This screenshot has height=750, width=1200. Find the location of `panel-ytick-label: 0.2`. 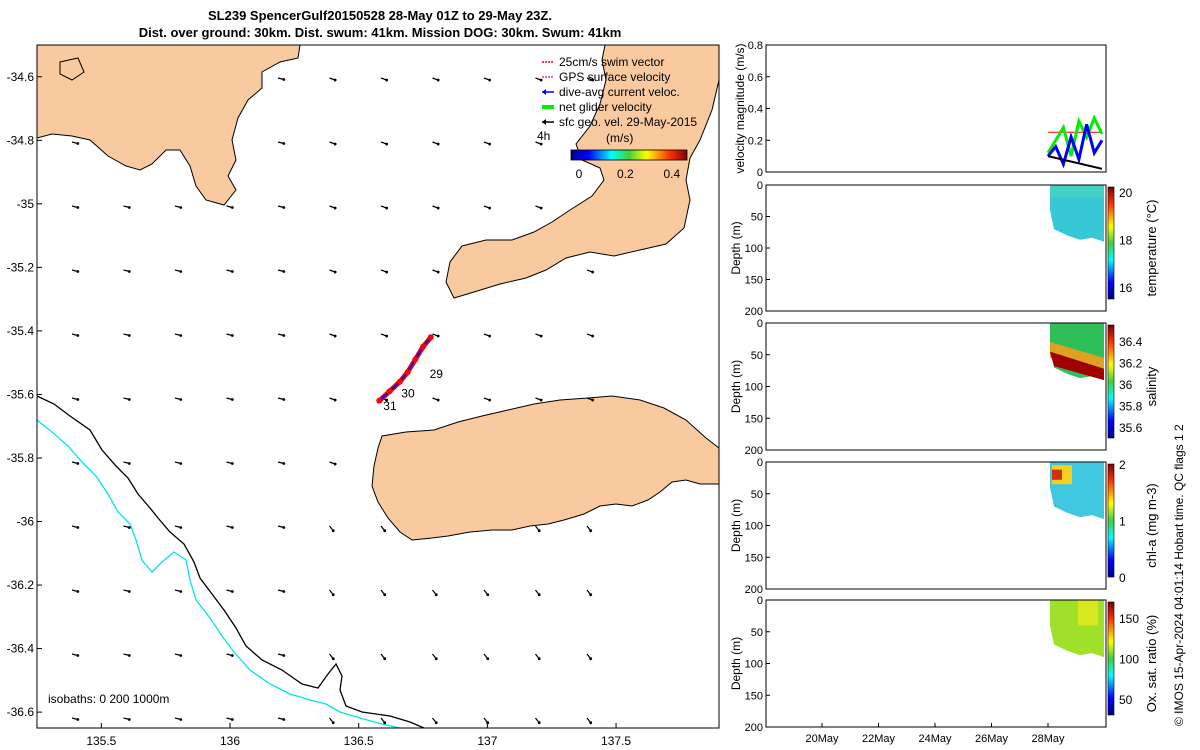

panel-ytick-label: 0.2 is located at coordinates (755, 141).